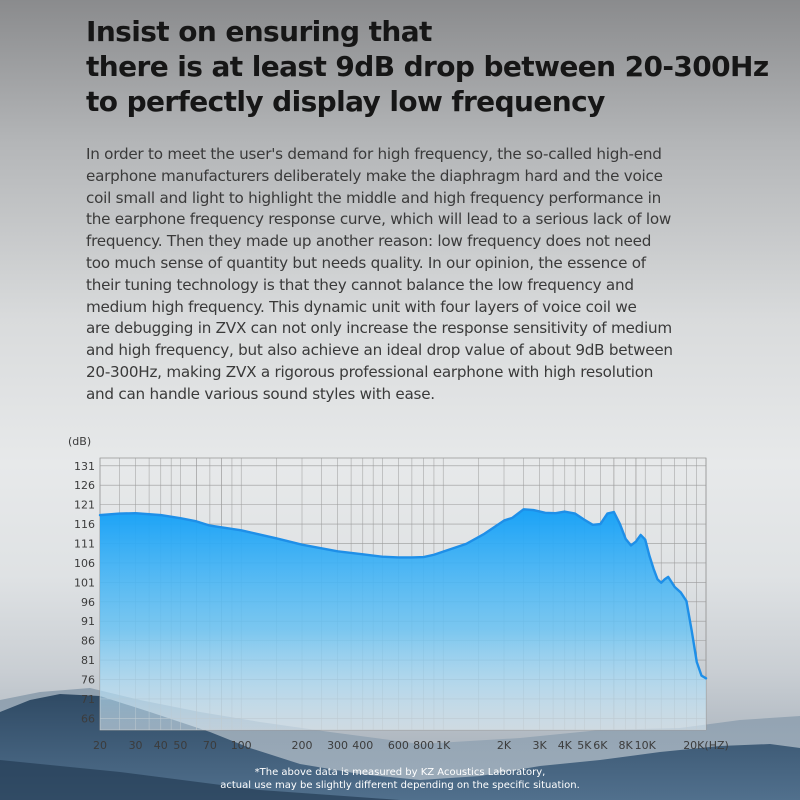 The image size is (800, 800). I want to click on y-tick-label: 76, so click(88, 679).